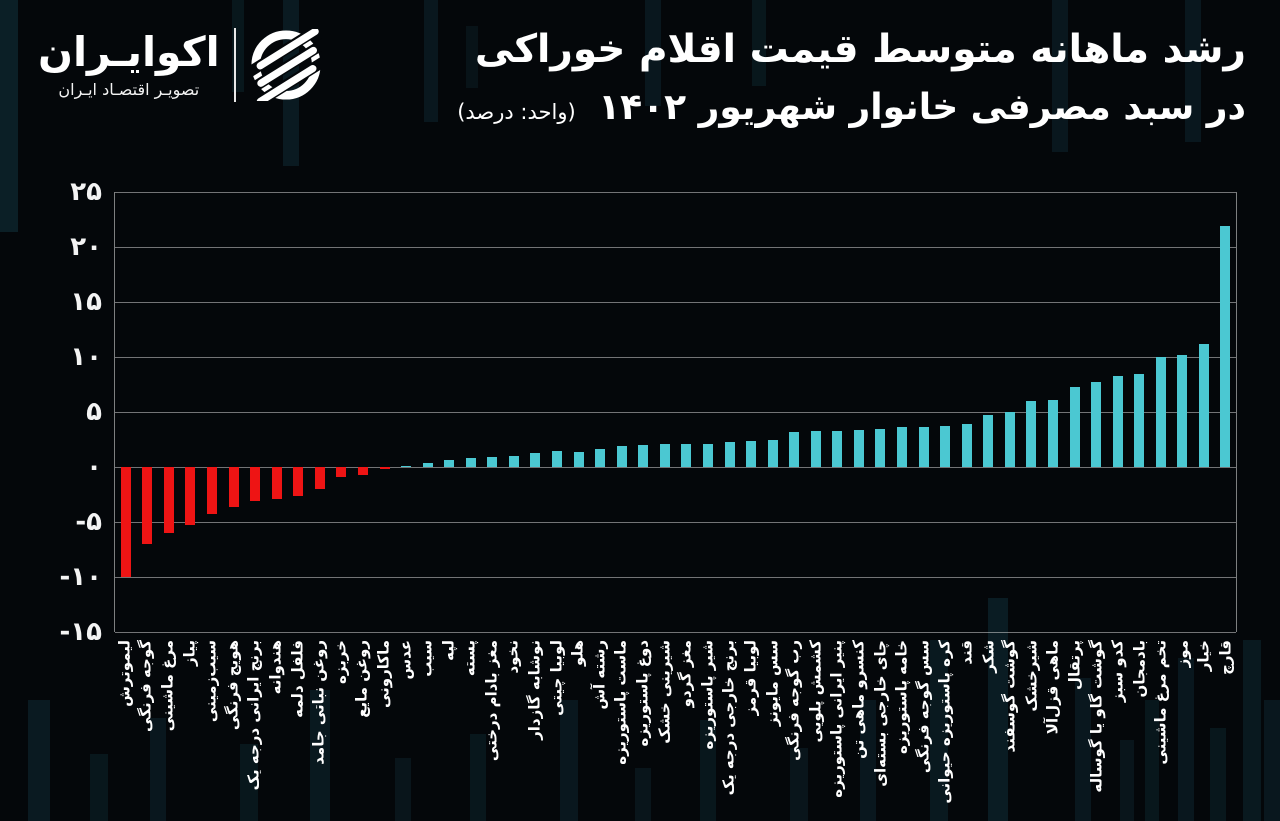 This screenshot has height=821, width=1280. What do you see at coordinates (881, 730) in the screenshot?
I see `x-slot: چای خارجی بسته‌ای` at bounding box center [881, 730].